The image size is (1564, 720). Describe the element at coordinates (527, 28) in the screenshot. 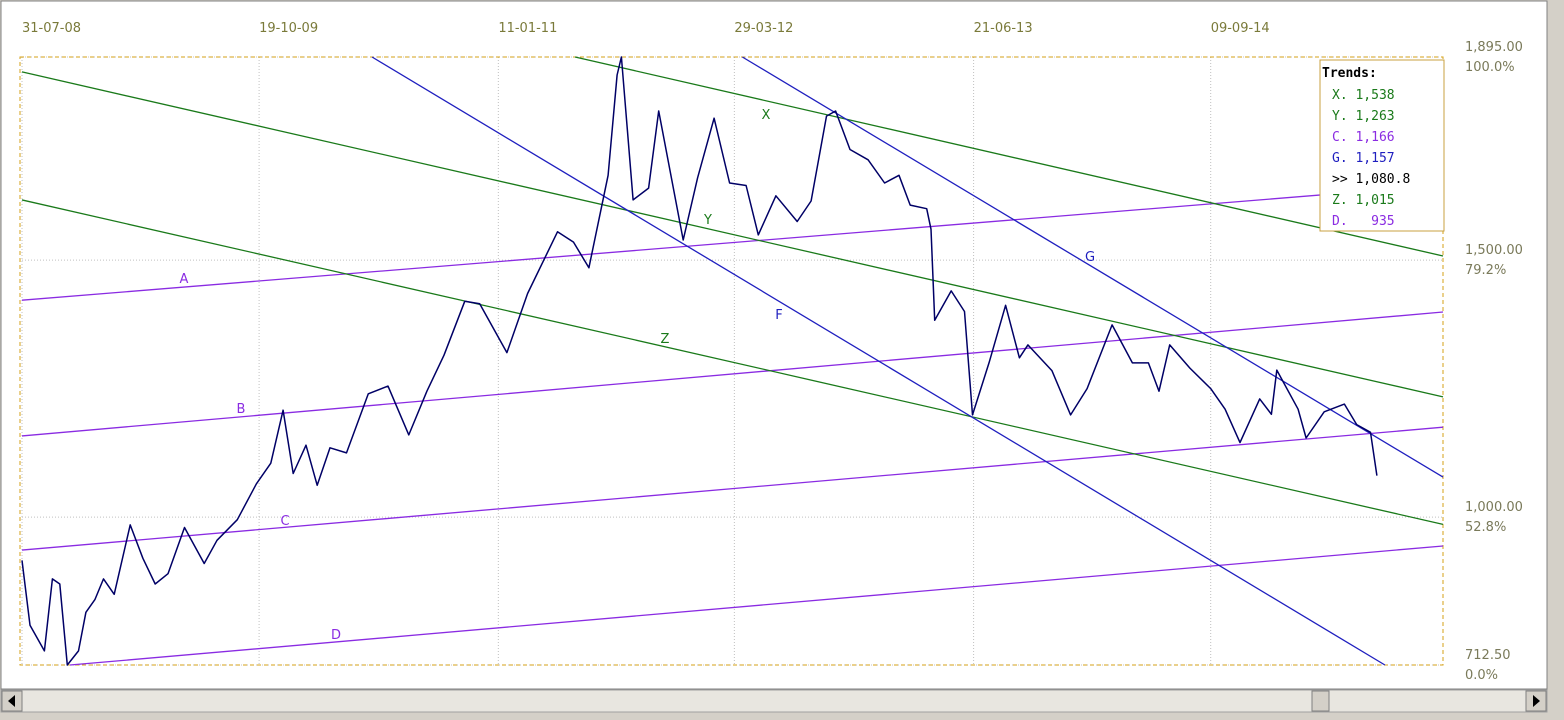

I see `x-tick-label: 11-01-11` at that location.